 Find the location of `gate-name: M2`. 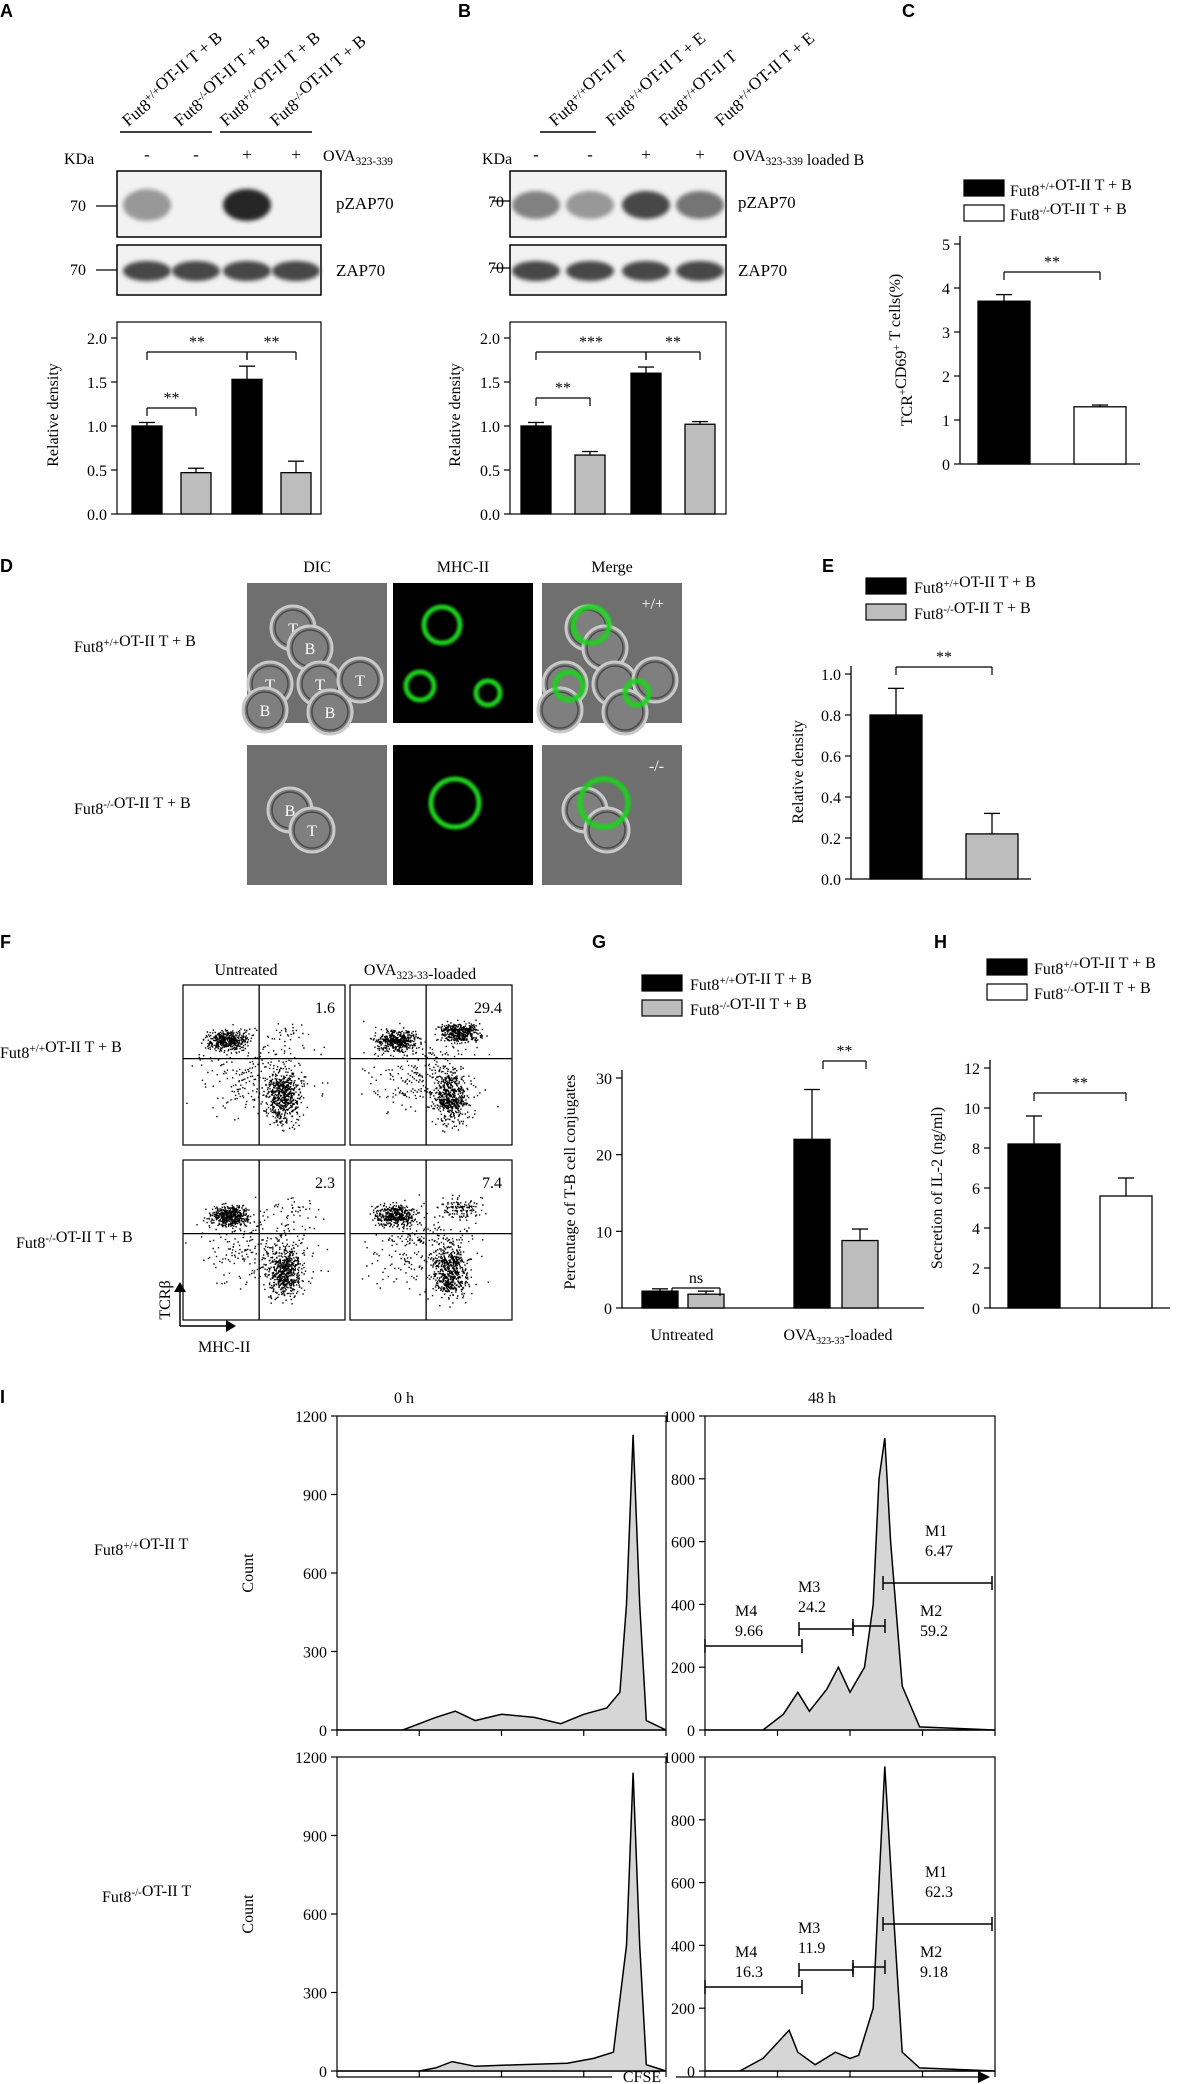

gate-name: M2 is located at coordinates (931, 1952).